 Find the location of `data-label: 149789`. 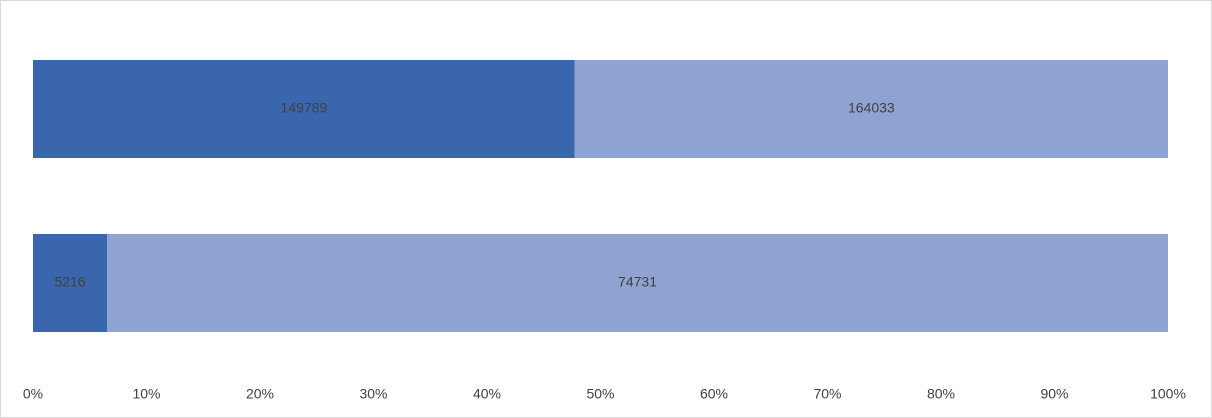

data-label: 149789 is located at coordinates (304, 108).